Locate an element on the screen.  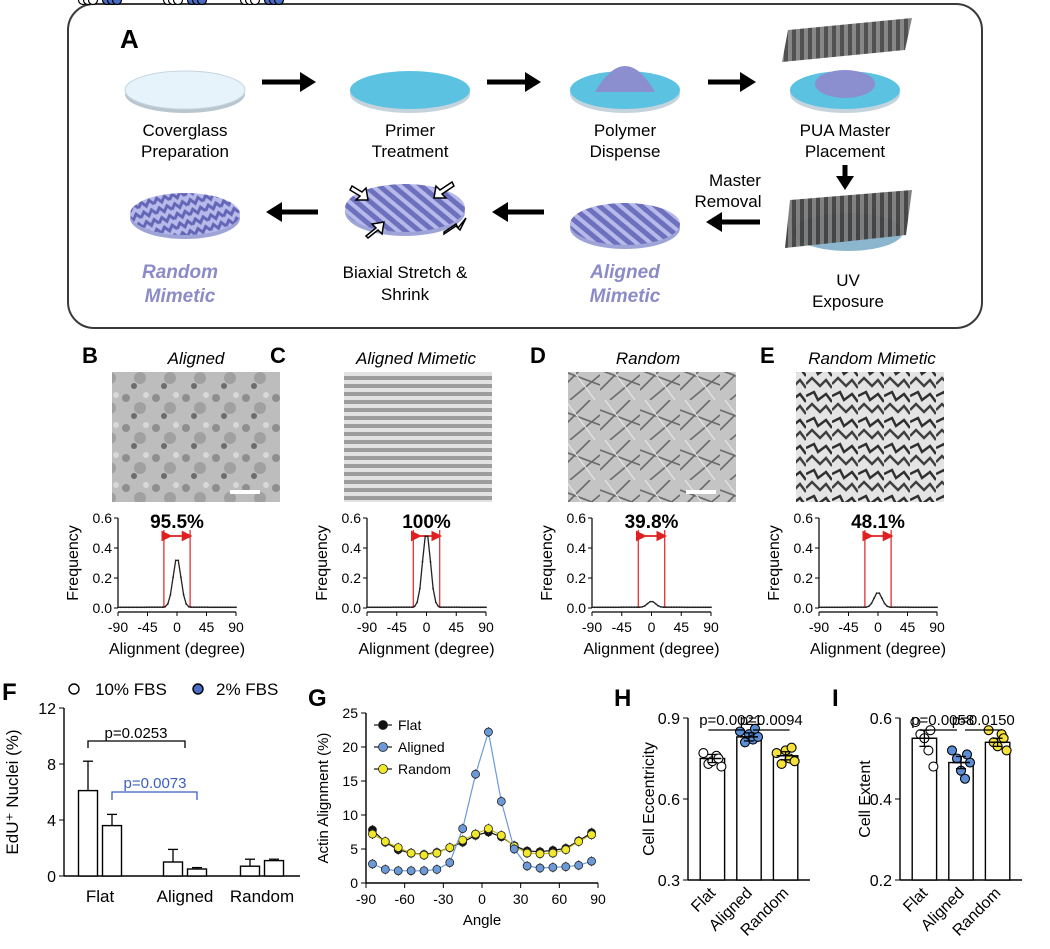
x-tick-label: -60 is located at coordinates (405, 899).